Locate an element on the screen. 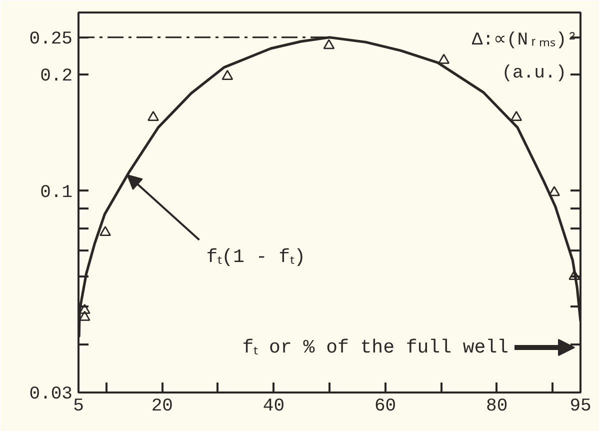 The image size is (599, 431). x-tick-label: 60 is located at coordinates (385, 406).